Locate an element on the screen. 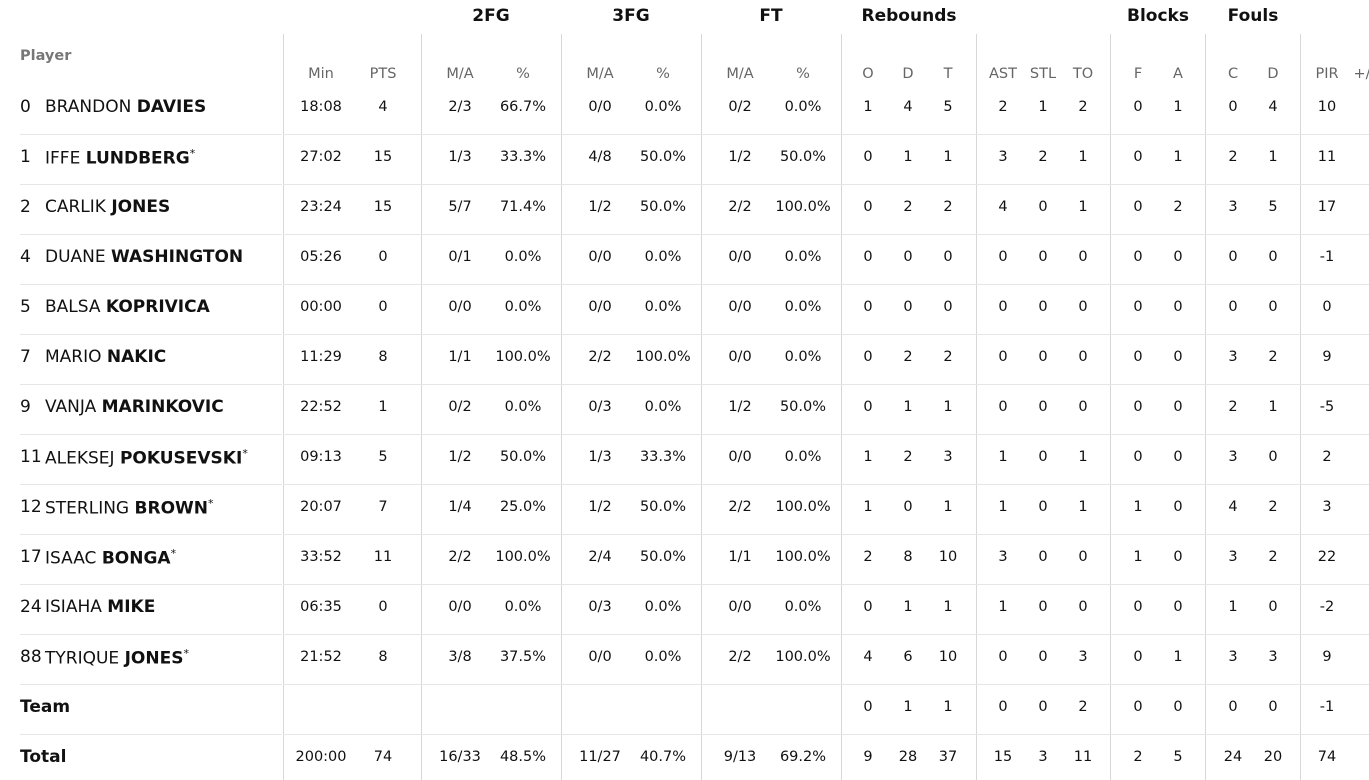  stat-cell: 09:13 is located at coordinates (321, 457).